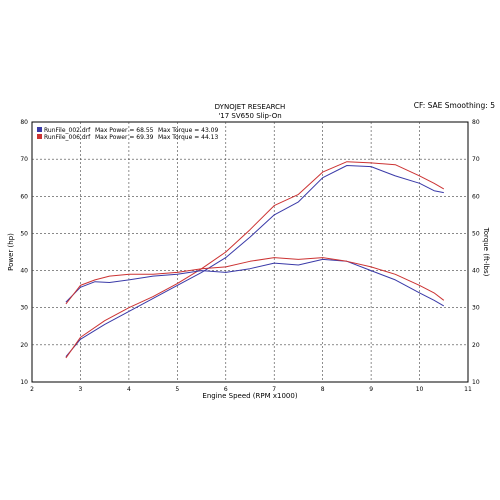 The image size is (500, 500). What do you see at coordinates (24, 122) in the screenshot?
I see `y-tick-label-left: 80` at bounding box center [24, 122].